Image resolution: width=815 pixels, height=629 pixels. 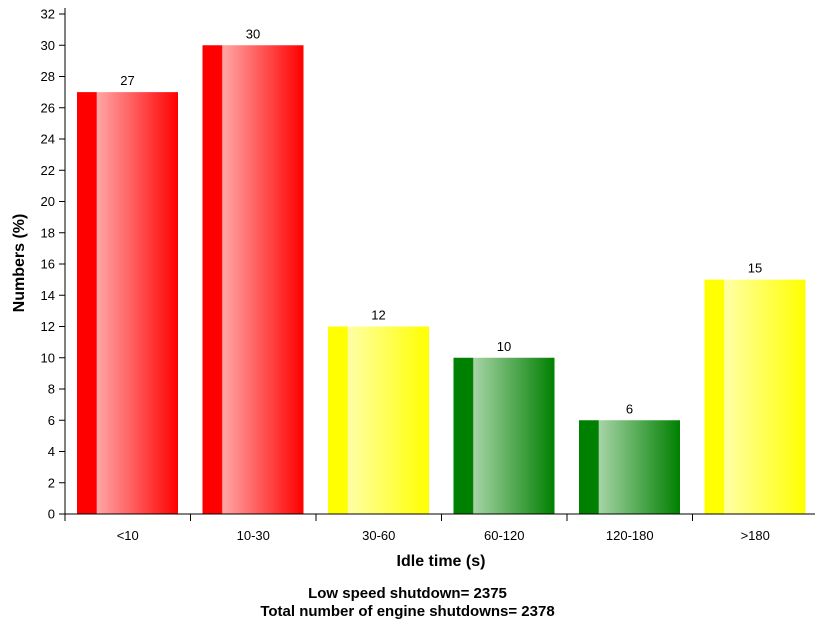 What do you see at coordinates (51, 451) in the screenshot?
I see `y-tick-label: 4` at bounding box center [51, 451].